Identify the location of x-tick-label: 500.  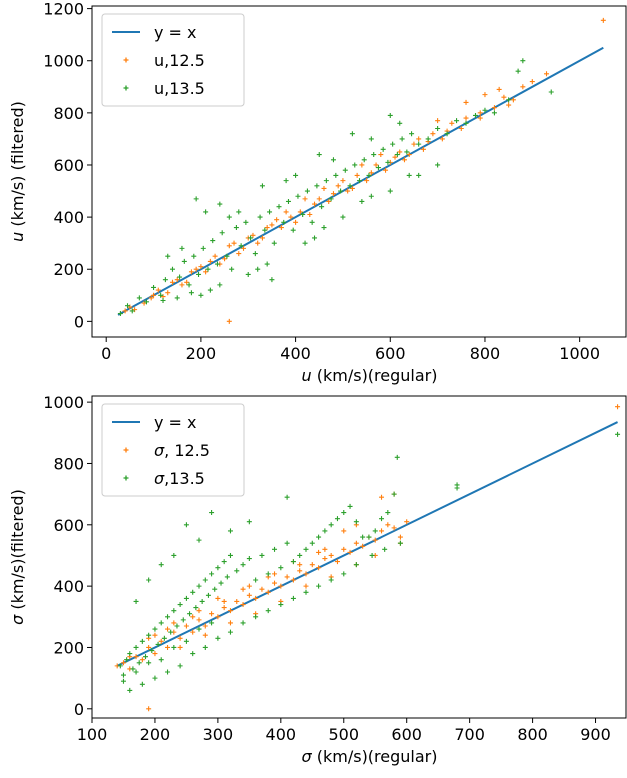
(343, 734).